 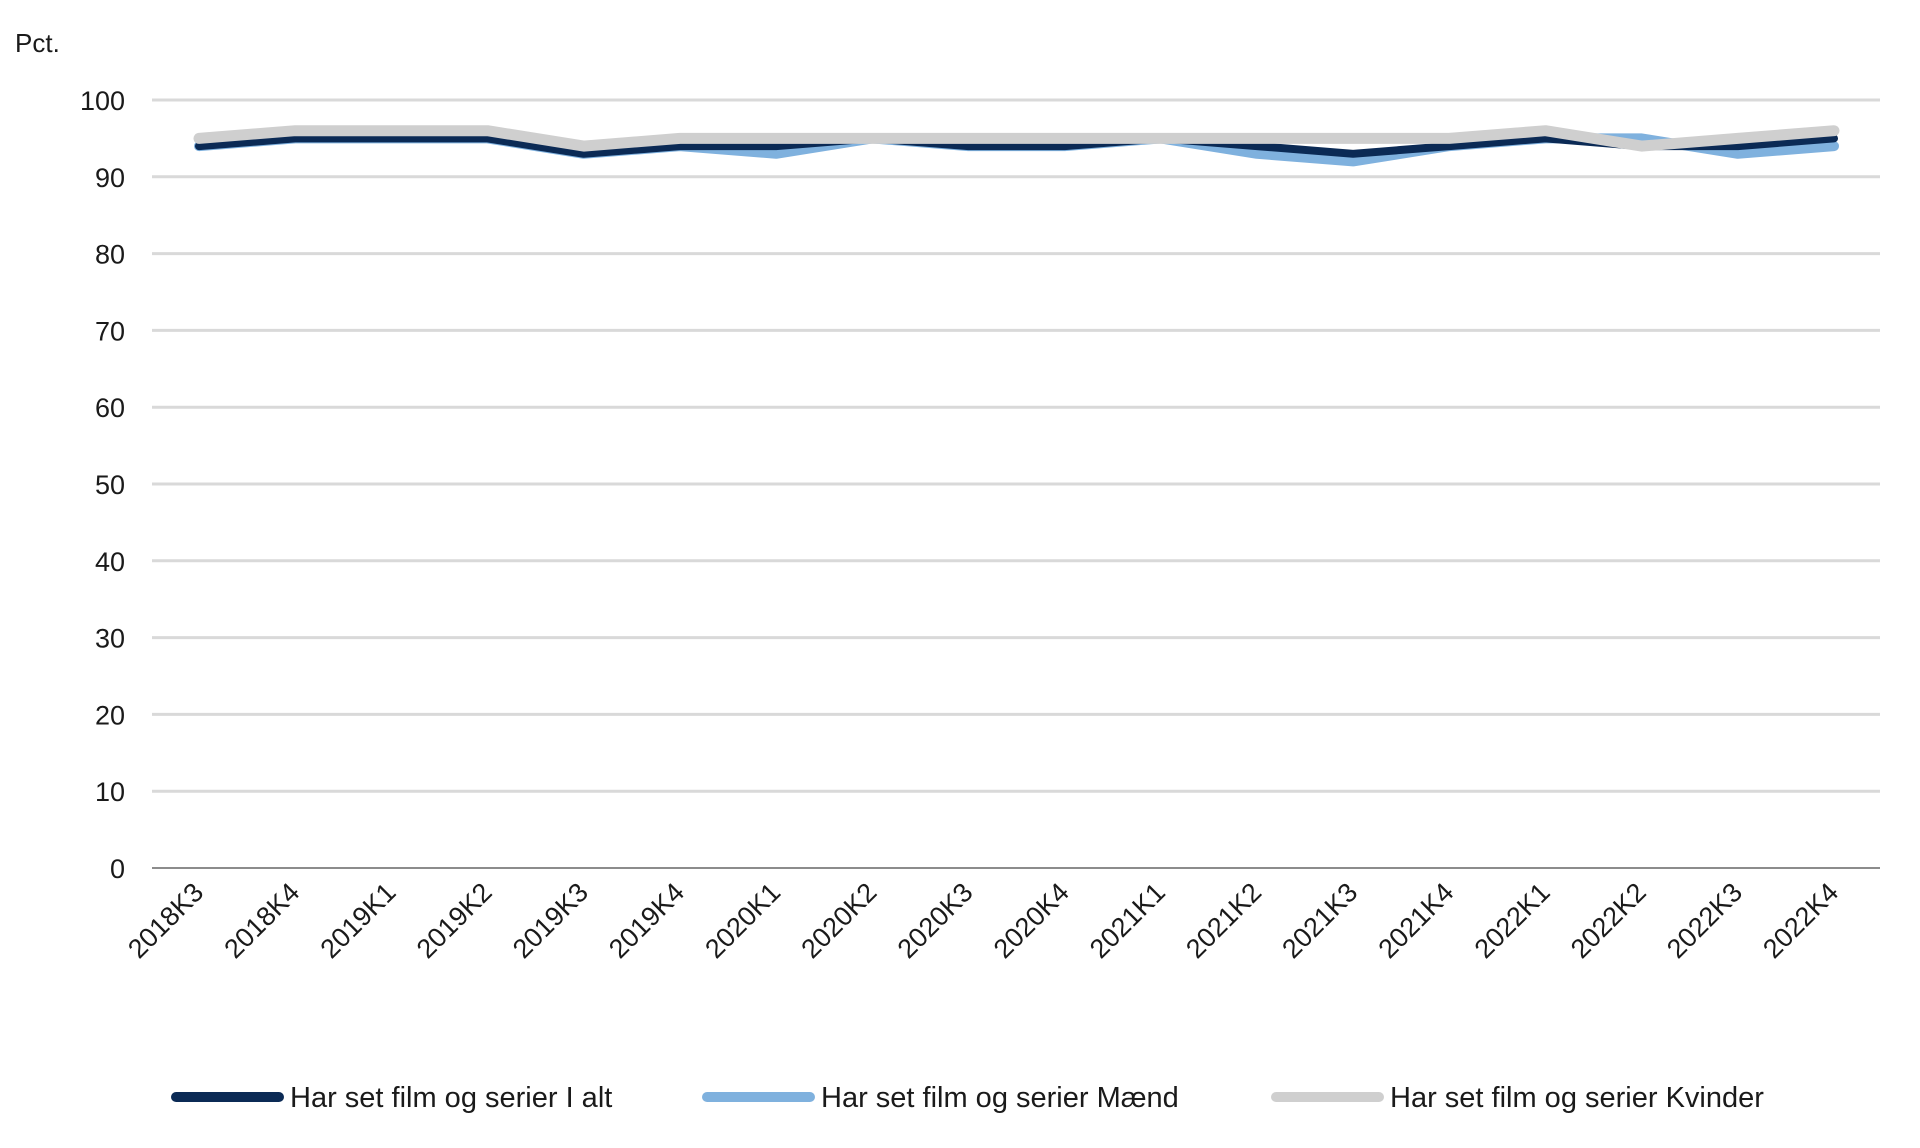 What do you see at coordinates (110, 792) in the screenshot?
I see `y-tick-label: 10` at bounding box center [110, 792].